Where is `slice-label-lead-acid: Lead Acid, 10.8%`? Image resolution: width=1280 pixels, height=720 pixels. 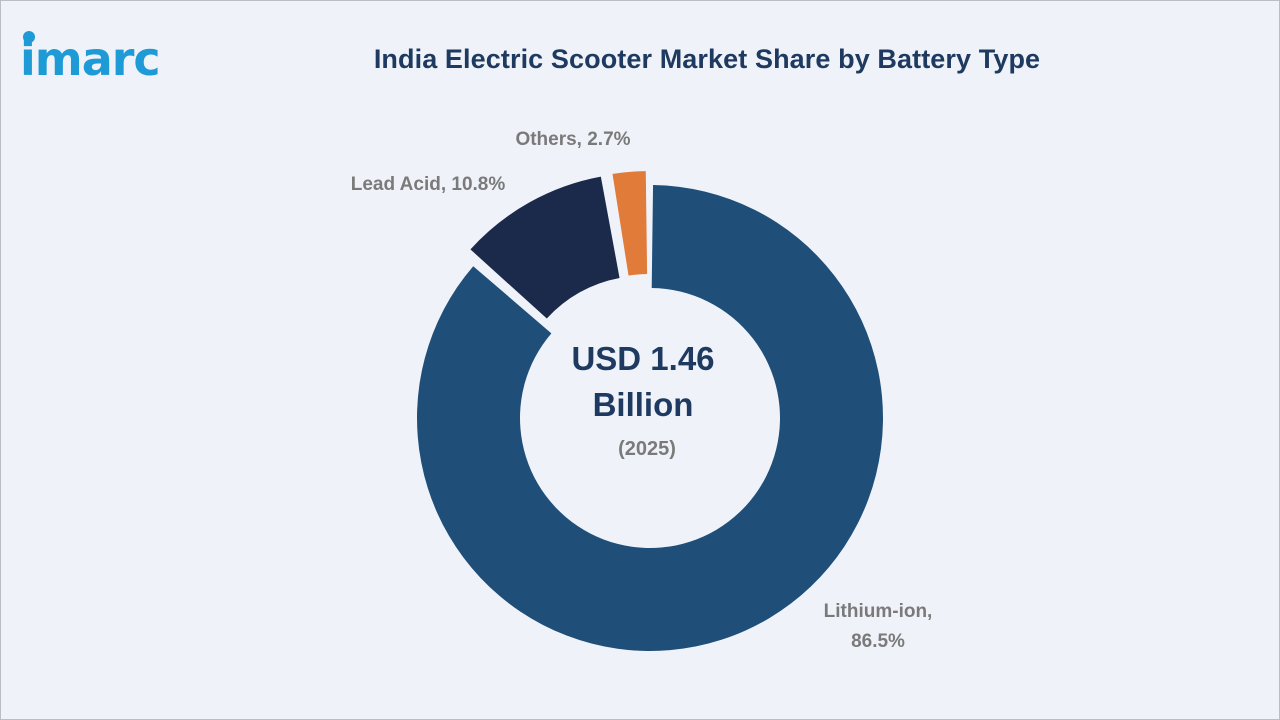 slice-label-lead-acid: Lead Acid, 10.8% is located at coordinates (428, 184).